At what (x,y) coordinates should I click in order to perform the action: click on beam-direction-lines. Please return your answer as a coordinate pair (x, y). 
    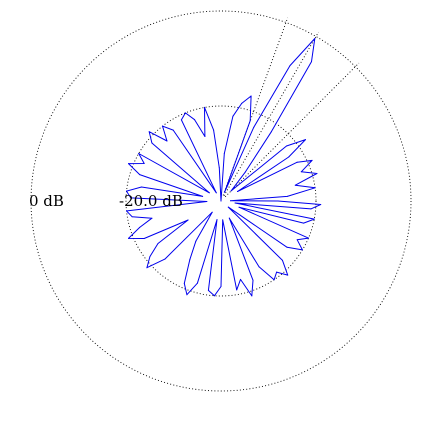
    Looking at the image, I should click on (291, 107).